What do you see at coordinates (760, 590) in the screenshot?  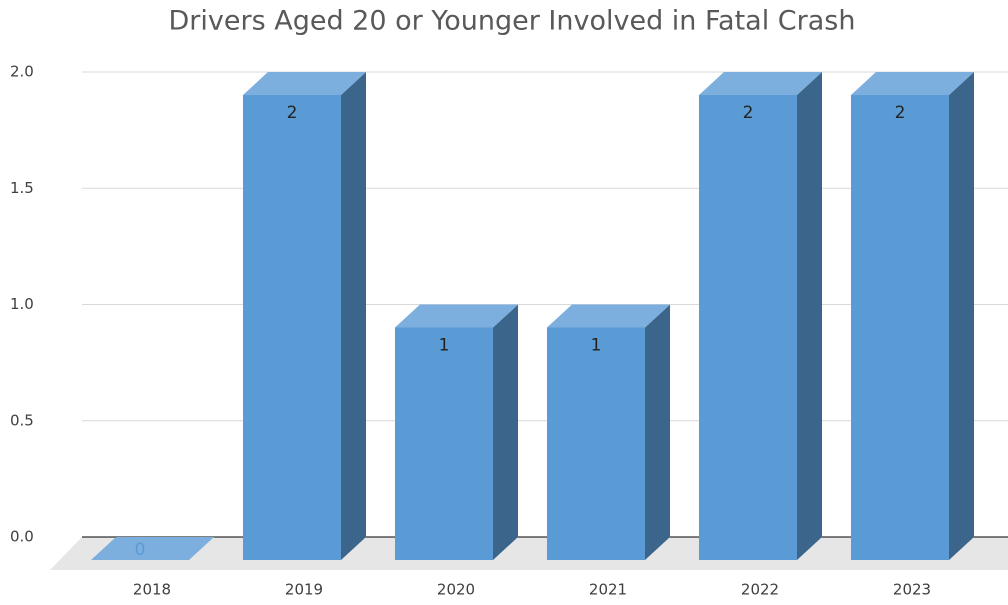 I see `x-tick-label: 2022` at bounding box center [760, 590].